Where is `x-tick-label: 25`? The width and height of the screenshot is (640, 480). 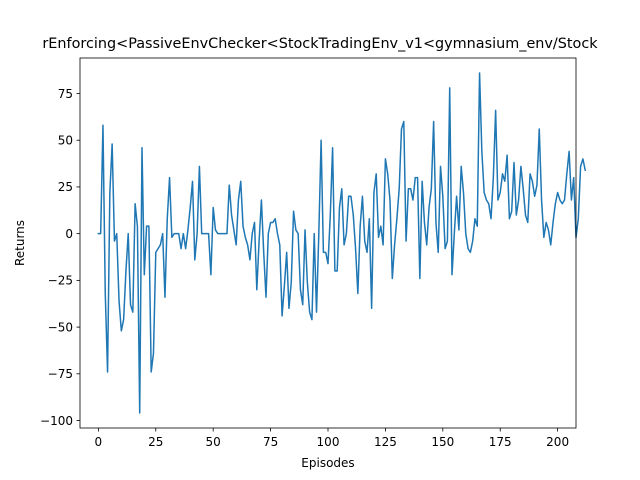
x-tick-label: 25 is located at coordinates (155, 442).